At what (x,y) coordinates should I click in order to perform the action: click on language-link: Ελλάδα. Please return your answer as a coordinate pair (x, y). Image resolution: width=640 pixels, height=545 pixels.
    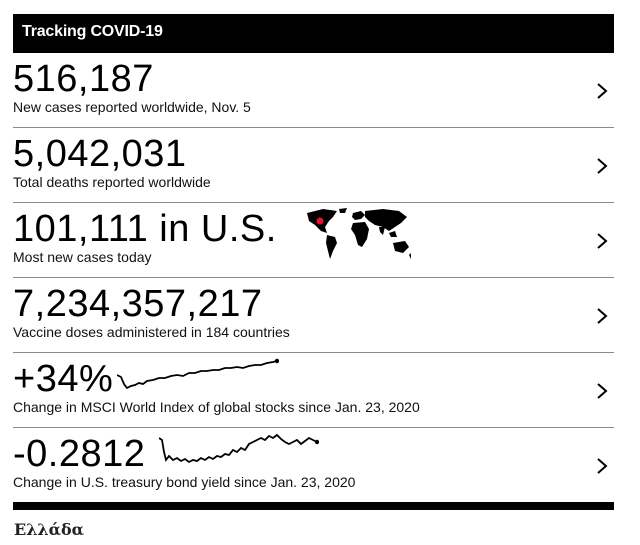
    Looking at the image, I should click on (49, 529).